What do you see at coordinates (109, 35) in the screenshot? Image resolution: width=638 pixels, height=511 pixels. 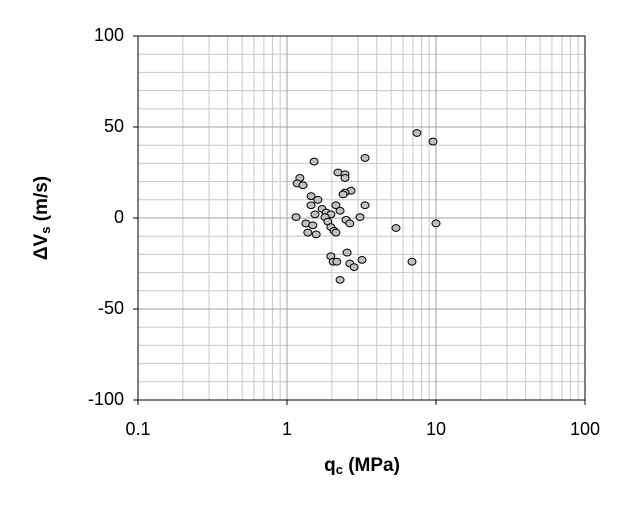 I see `y-tick-label: 100` at bounding box center [109, 35].